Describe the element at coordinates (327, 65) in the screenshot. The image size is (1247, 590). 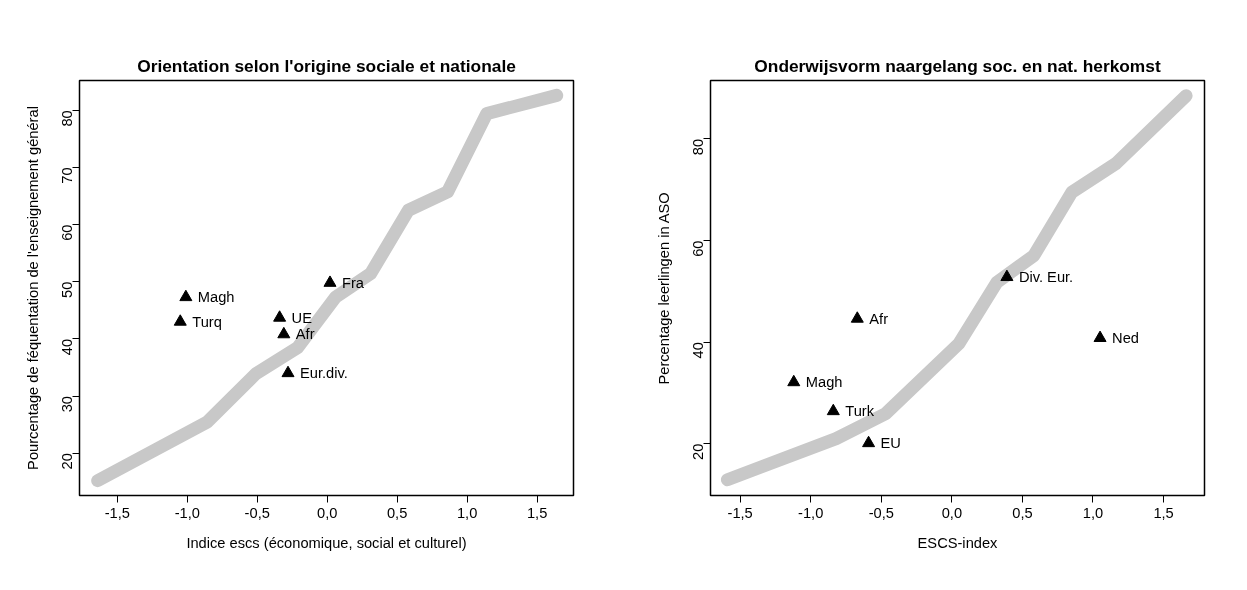
I see `chart-title: Orientation selon l'origine sociale et nationale` at that location.